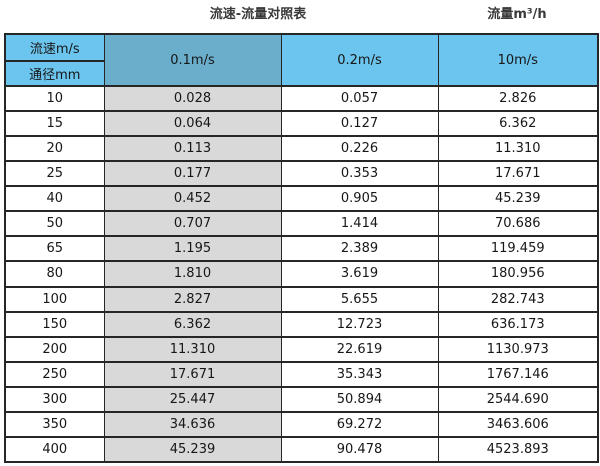 The width and height of the screenshot is (600, 466). Describe the element at coordinates (359, 349) in the screenshot. I see `flow-value-0-2ms: 22.619` at that location.